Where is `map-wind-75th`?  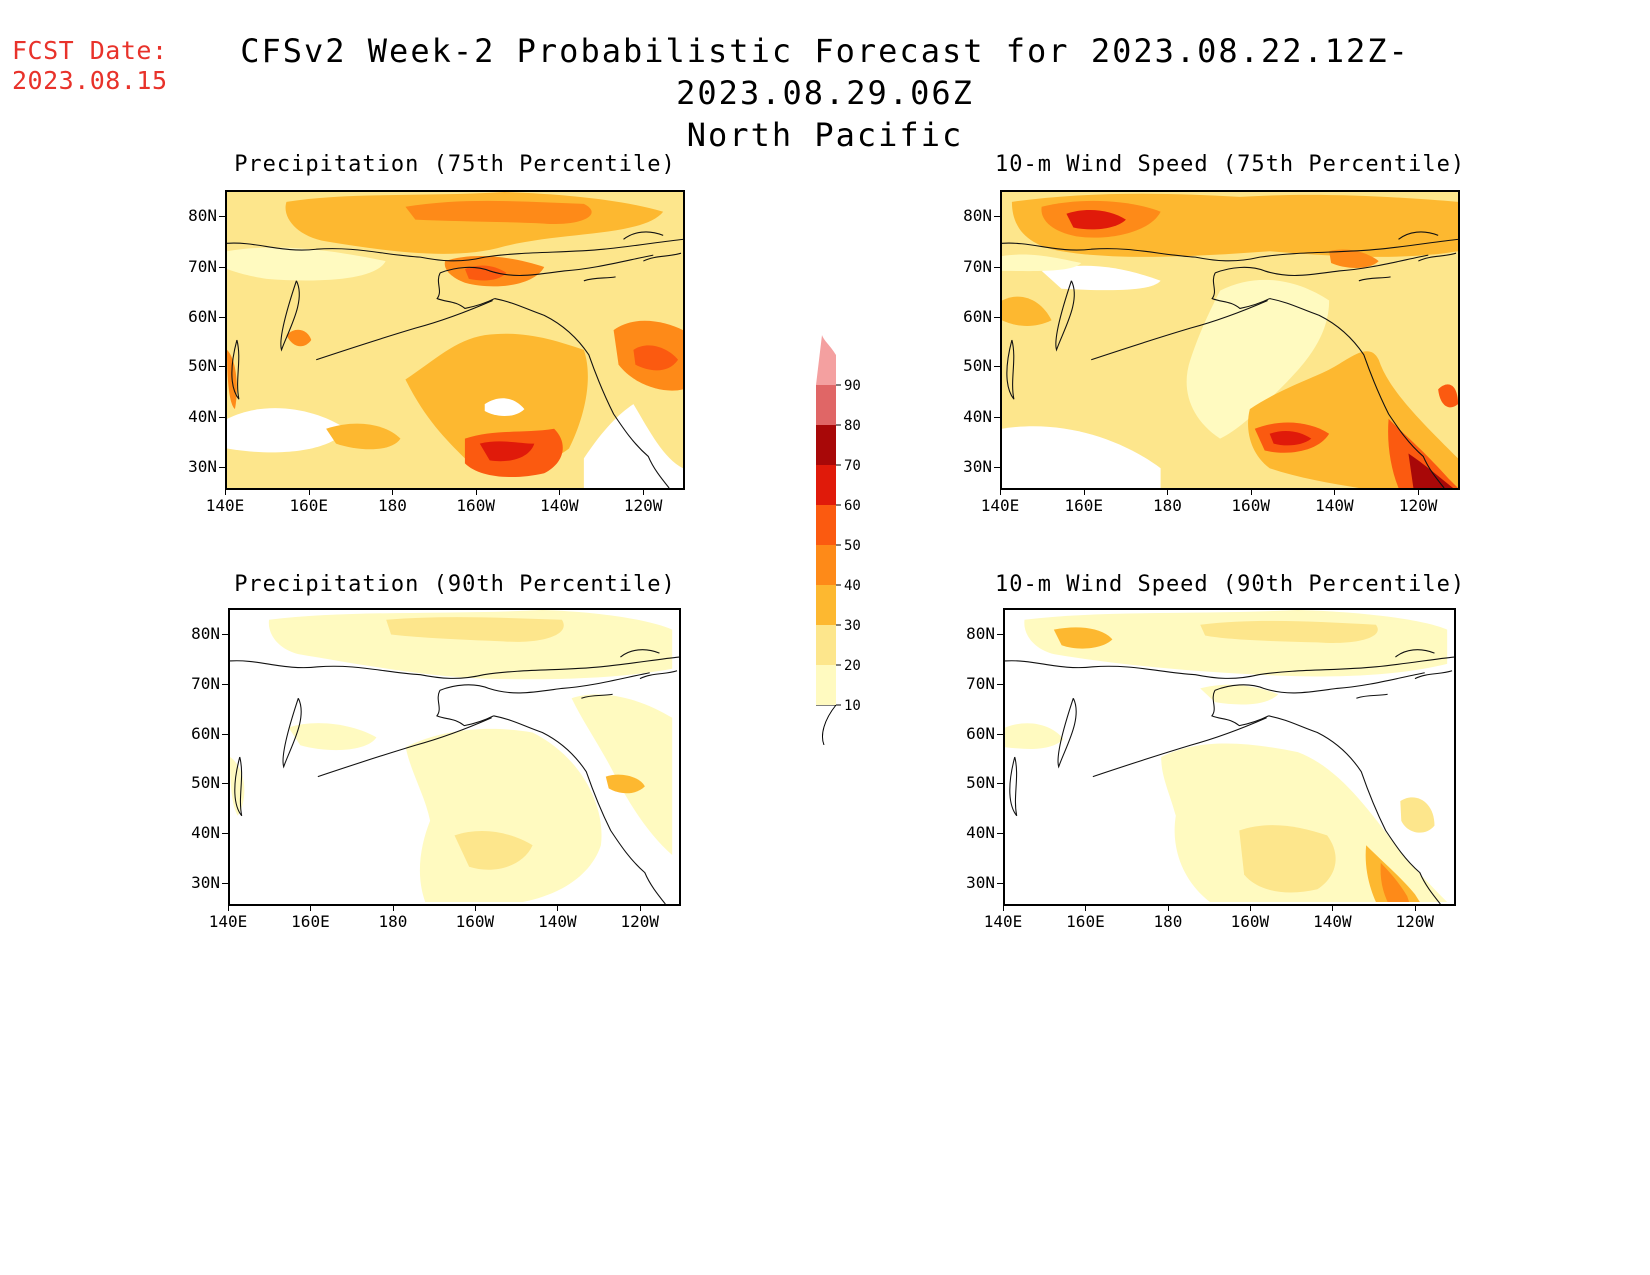 map-wind-75th is located at coordinates (1230, 340).